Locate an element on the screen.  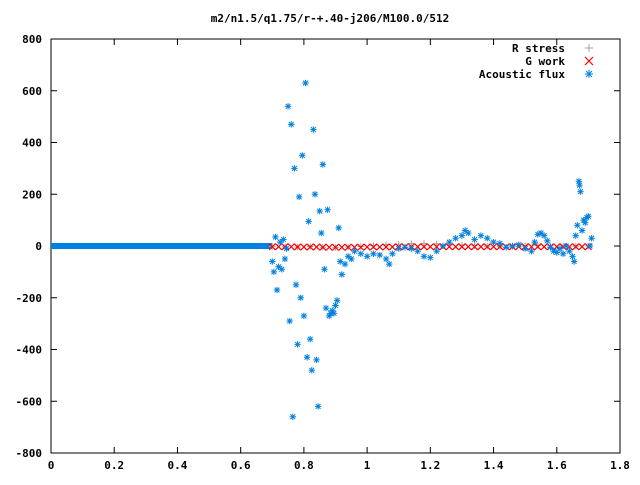
acoustic-flux-band is located at coordinates (162, 246).